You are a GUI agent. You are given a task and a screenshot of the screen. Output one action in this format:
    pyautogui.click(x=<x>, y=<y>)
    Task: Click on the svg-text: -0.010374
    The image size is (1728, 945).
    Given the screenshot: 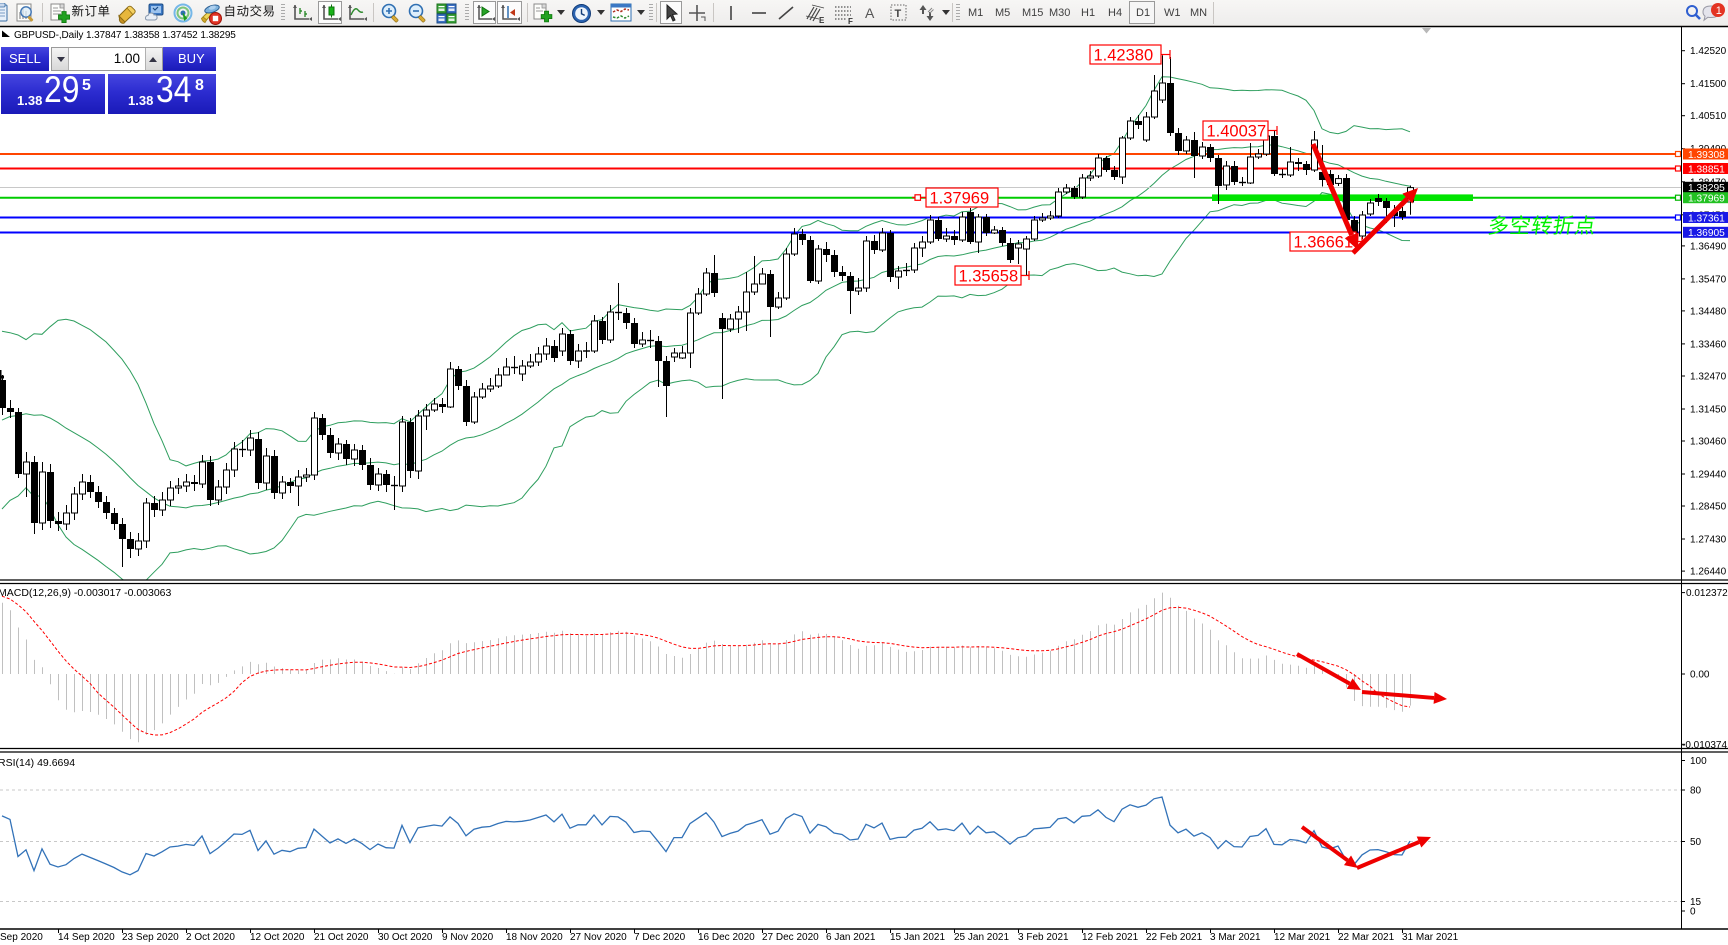 What is the action you would take?
    pyautogui.click(x=1704, y=745)
    